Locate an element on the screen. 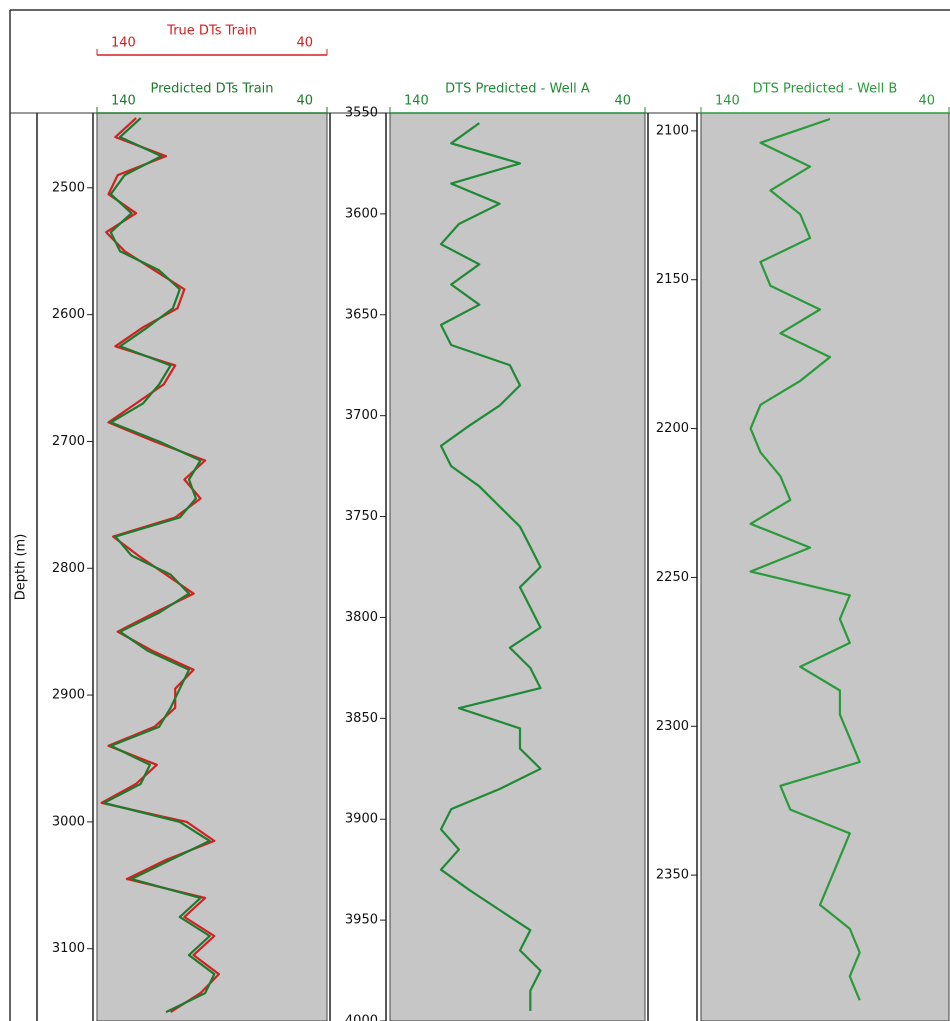 This screenshot has width=950, height=1021. x-axis-title: Predicted DTs Train is located at coordinates (211, 89).